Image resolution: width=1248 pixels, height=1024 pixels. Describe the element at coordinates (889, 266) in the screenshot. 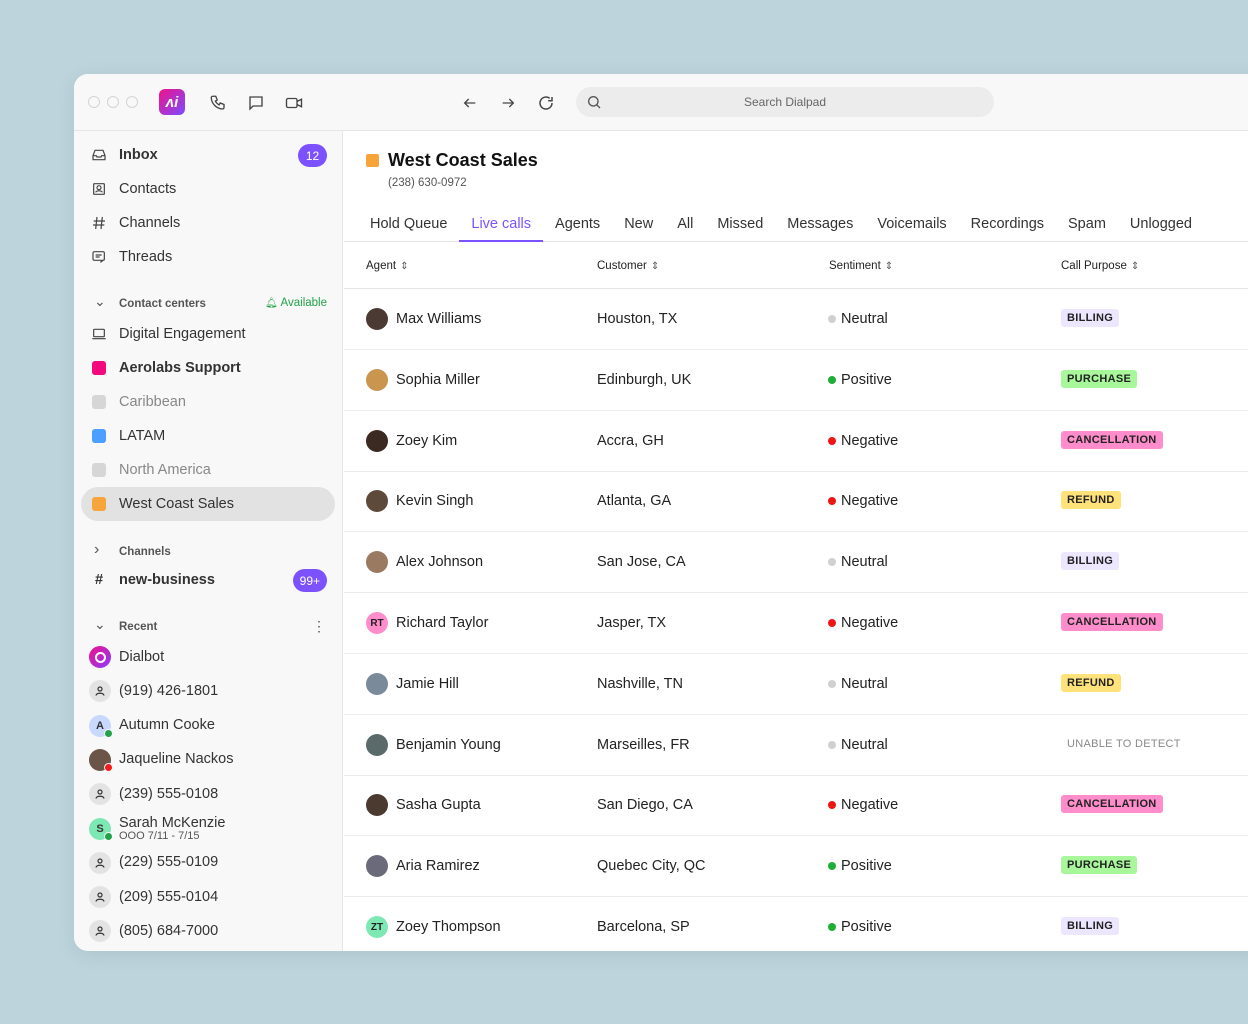

I see `sort-icon: ⇕` at that location.